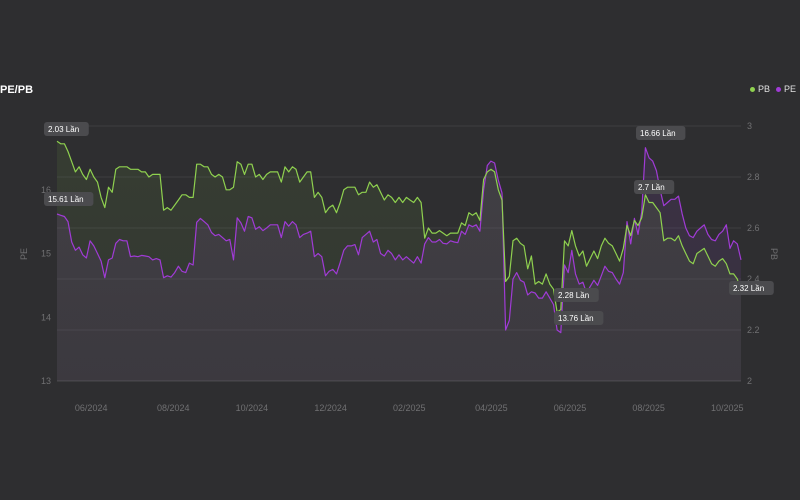  I want to click on x-tick-label: 10/2025, so click(727, 408).